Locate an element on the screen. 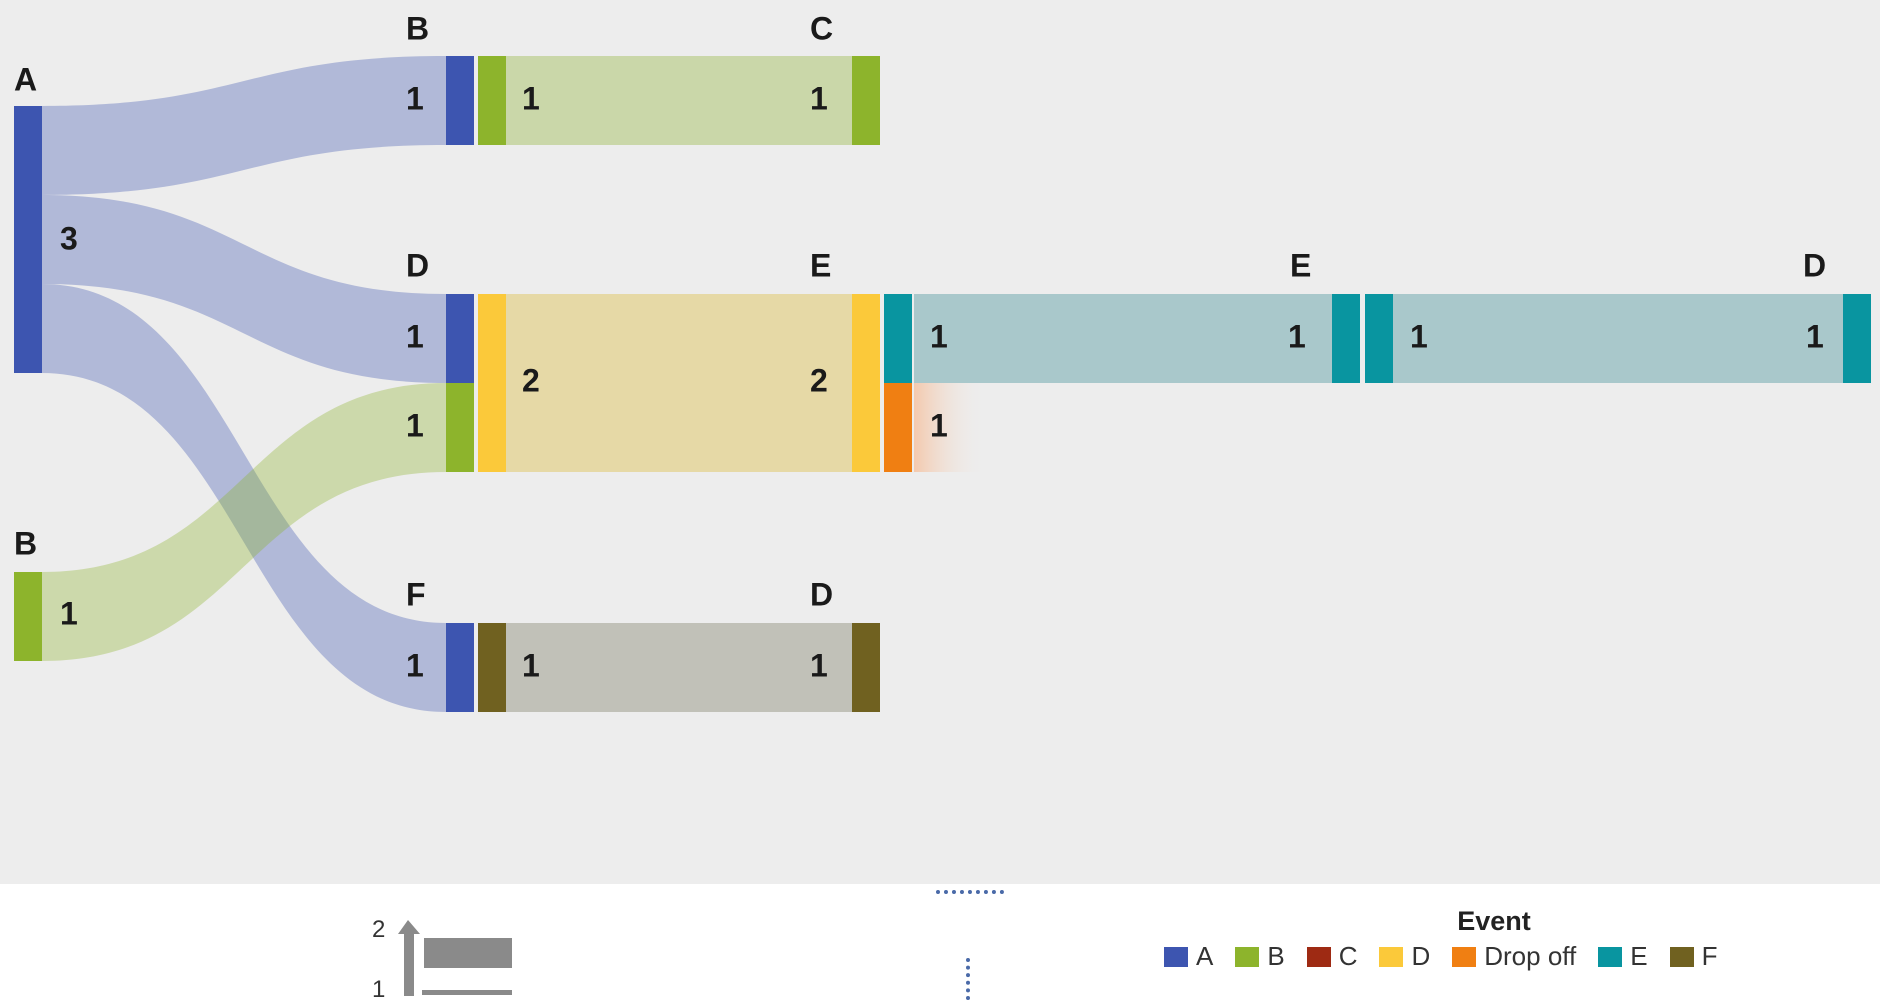  node-label-d-step2: D is located at coordinates (417, 265).